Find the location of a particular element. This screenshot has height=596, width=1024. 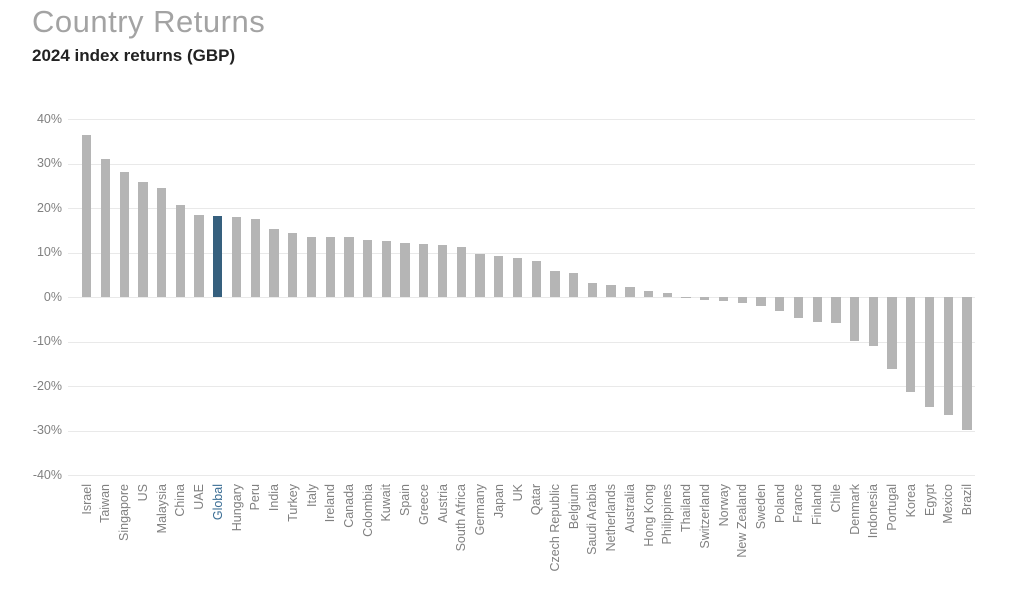

x-axis-label-text: Denmark is located at coordinates (854, 509).